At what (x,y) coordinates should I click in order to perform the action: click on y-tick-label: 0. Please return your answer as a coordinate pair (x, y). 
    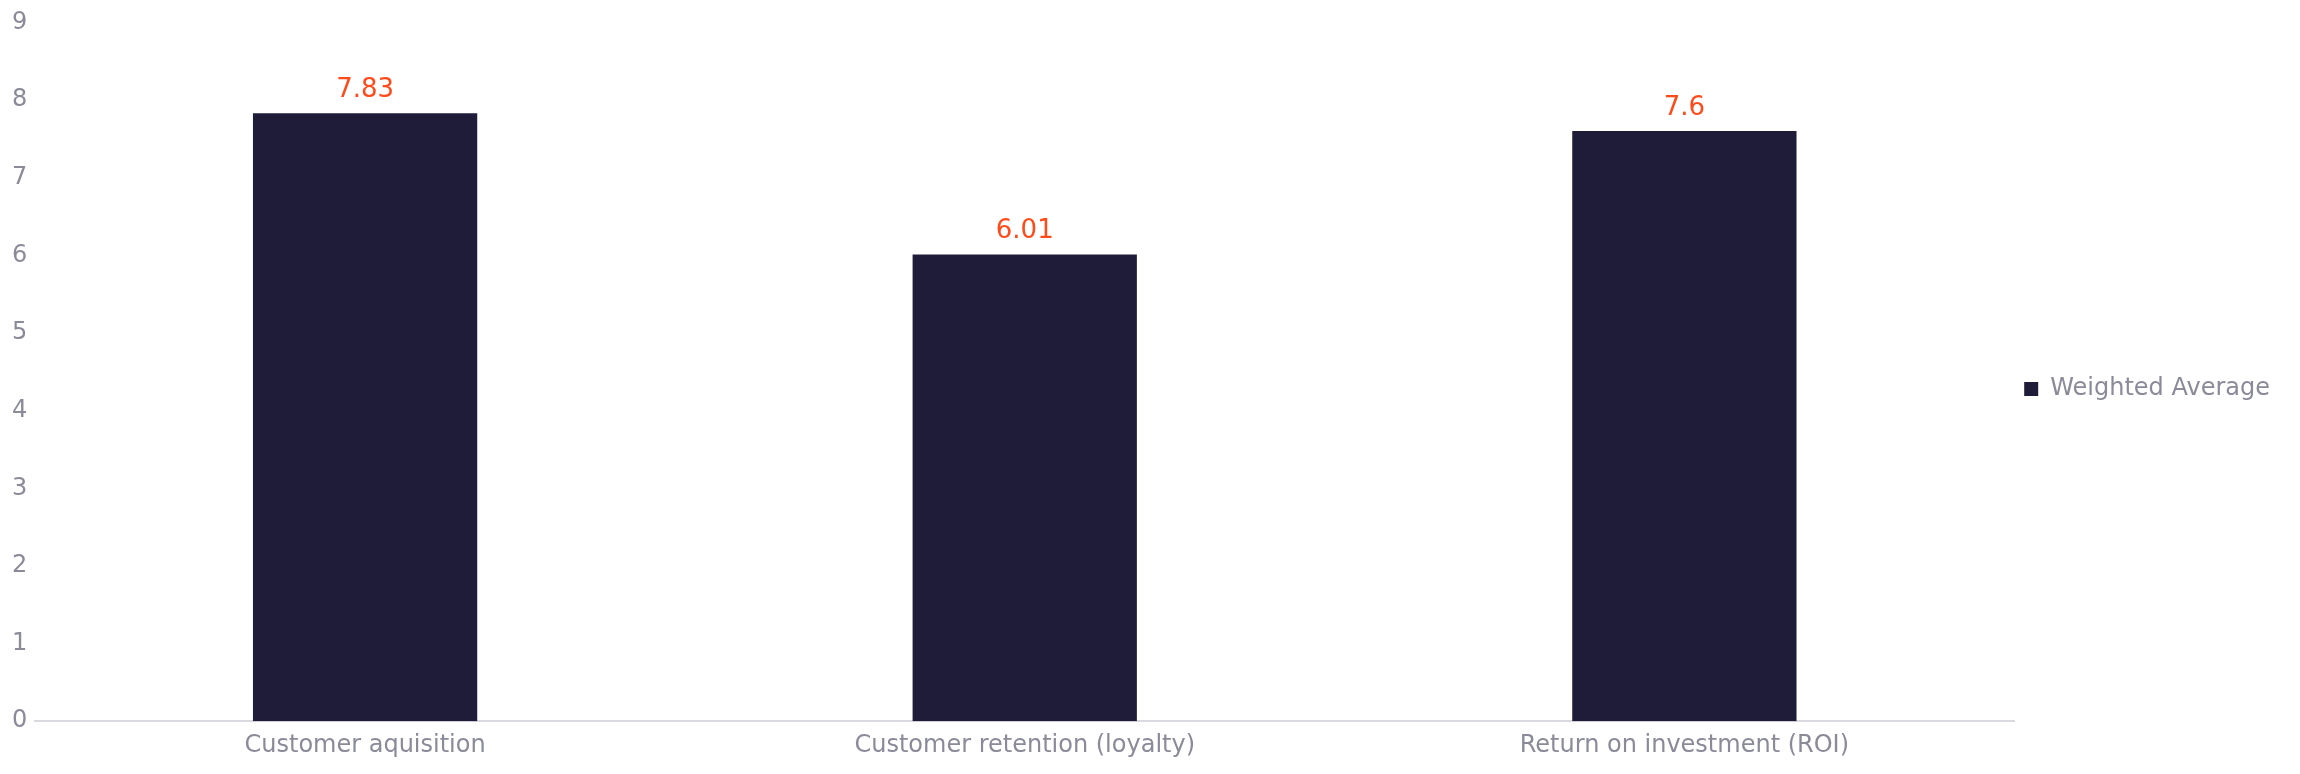
    Looking at the image, I should click on (19, 719).